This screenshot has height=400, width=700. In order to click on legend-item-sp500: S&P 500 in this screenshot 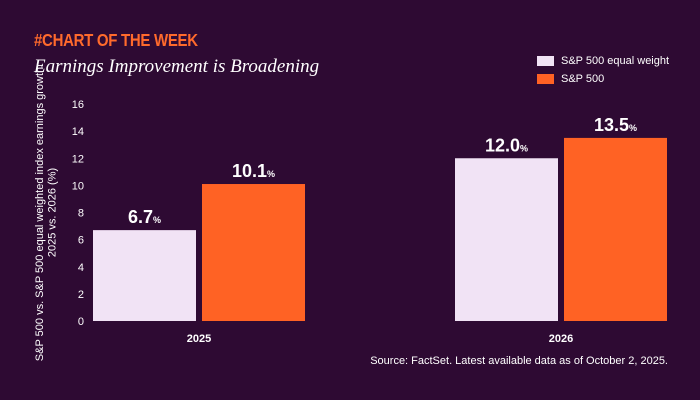, I will do `click(603, 79)`.